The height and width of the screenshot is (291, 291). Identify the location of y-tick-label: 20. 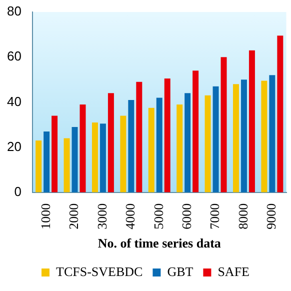
(14, 146).